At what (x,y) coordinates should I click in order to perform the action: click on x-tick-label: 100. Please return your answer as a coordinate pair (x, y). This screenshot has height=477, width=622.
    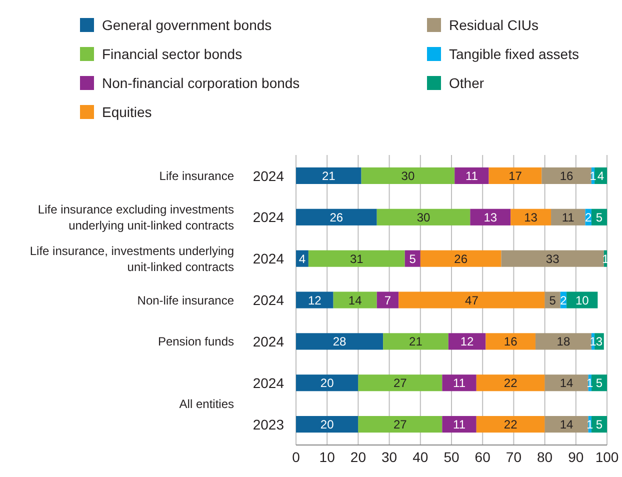
    Looking at the image, I should click on (607, 457).